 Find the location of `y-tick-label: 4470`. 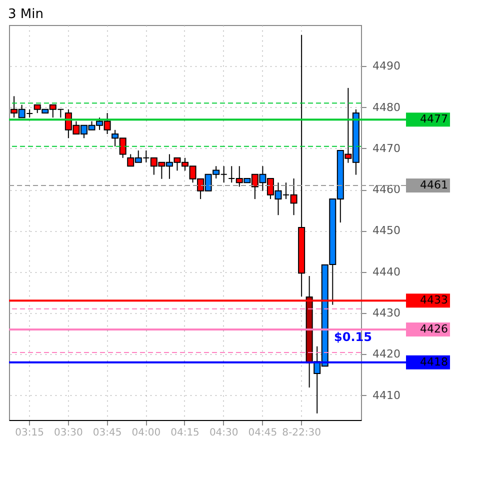

y-tick-label: 4470 is located at coordinates (386, 148).